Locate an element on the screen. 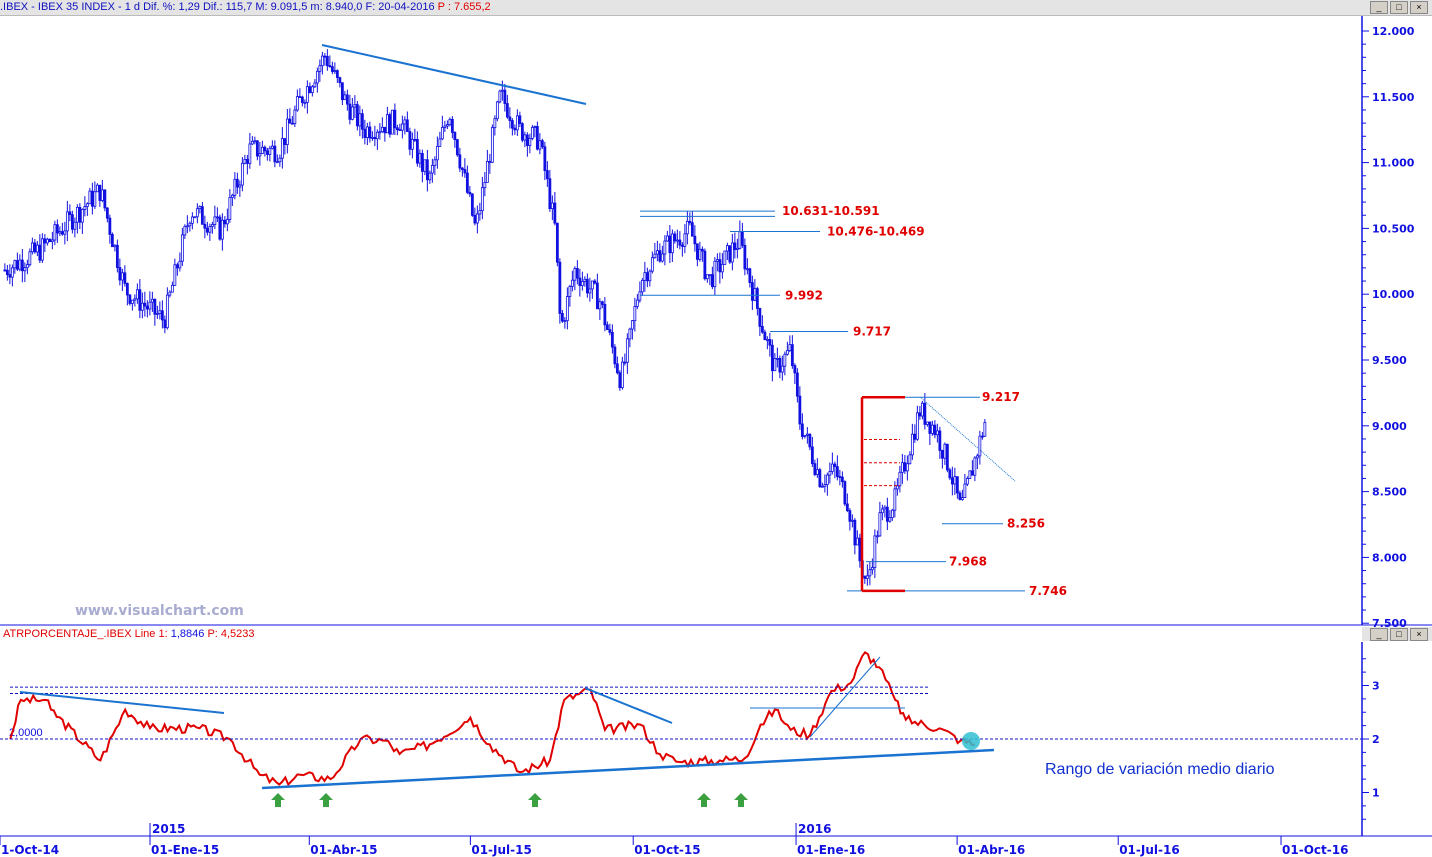  up-arrow-icon is located at coordinates (278, 800).